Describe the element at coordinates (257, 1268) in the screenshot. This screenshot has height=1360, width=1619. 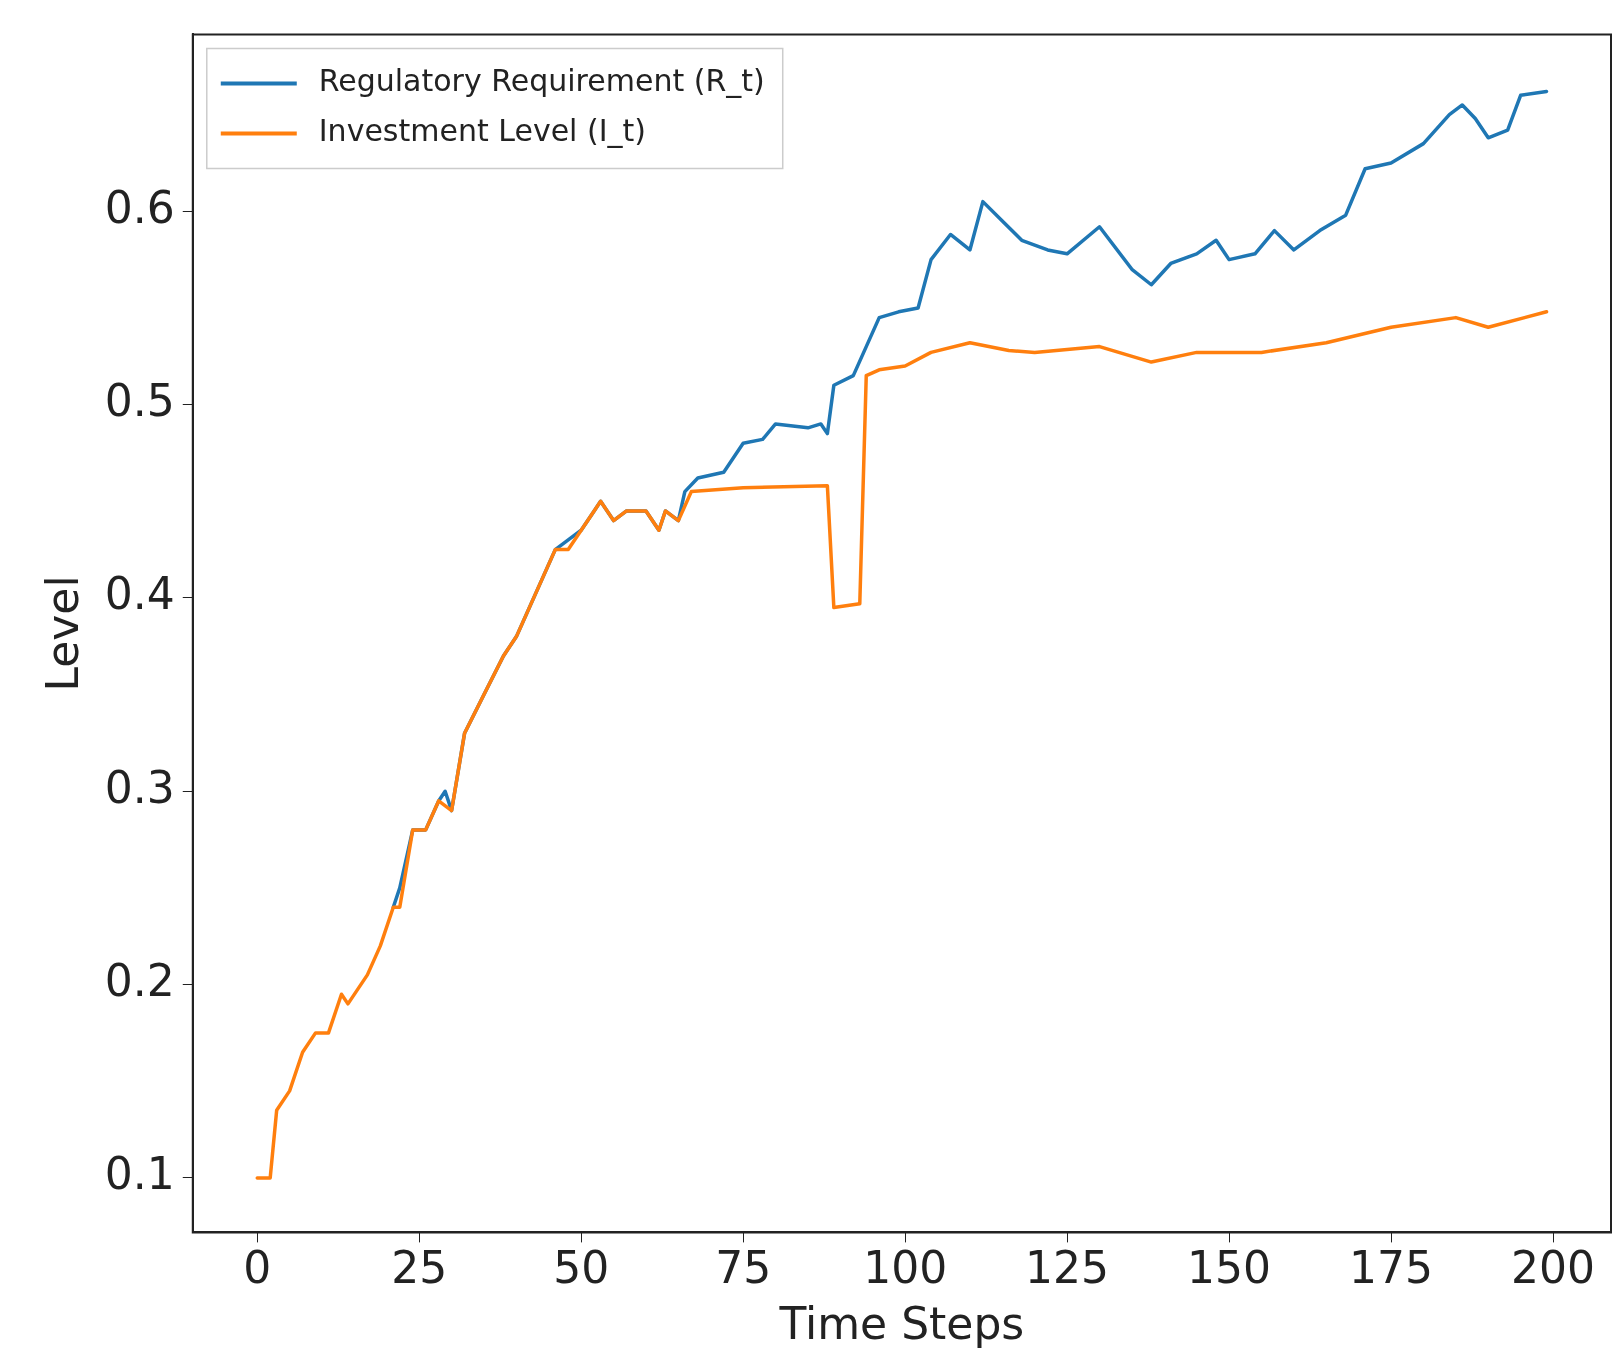
I see `x-tick-label: 0` at that location.